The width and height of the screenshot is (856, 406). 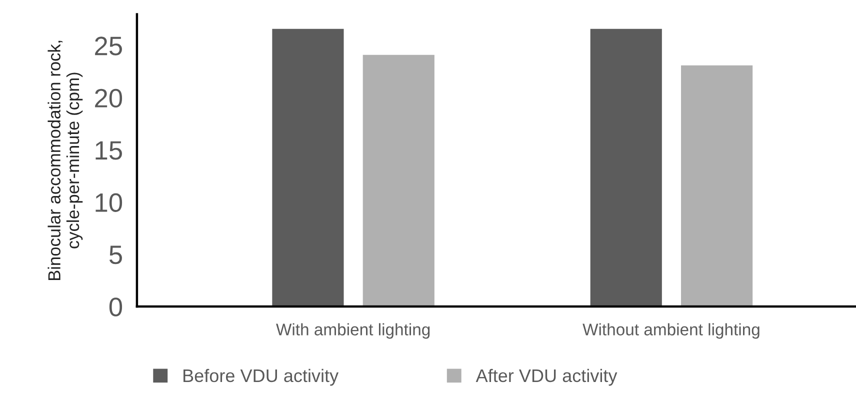 I want to click on y-tick-label: 5, so click(x=115, y=255).